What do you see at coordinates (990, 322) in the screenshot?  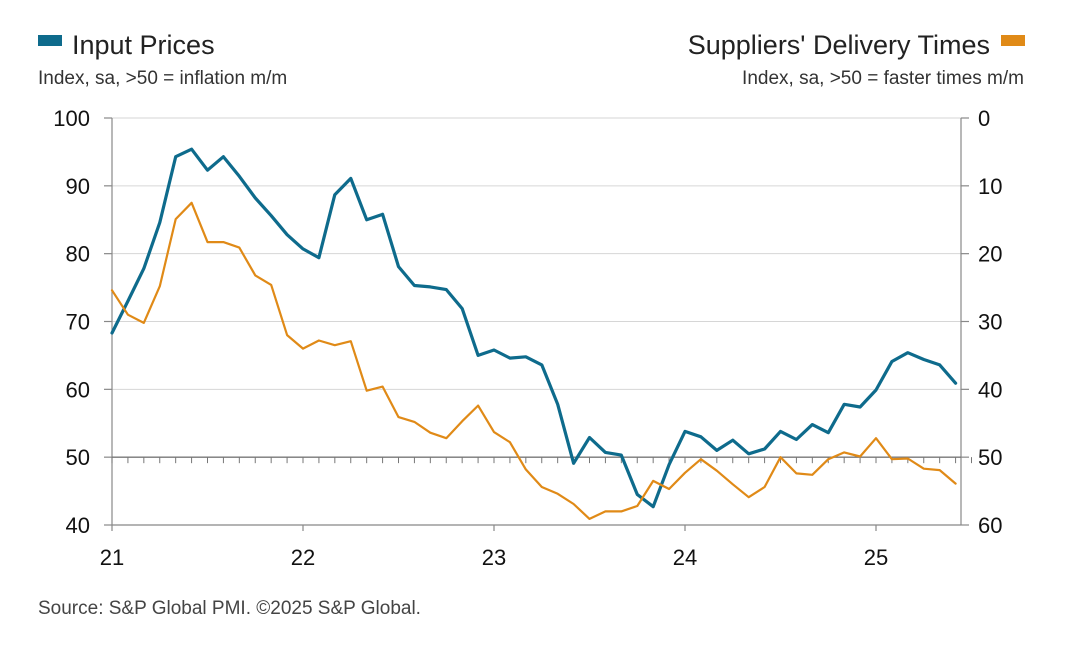 I see `y-right-tick-label: 30` at bounding box center [990, 322].